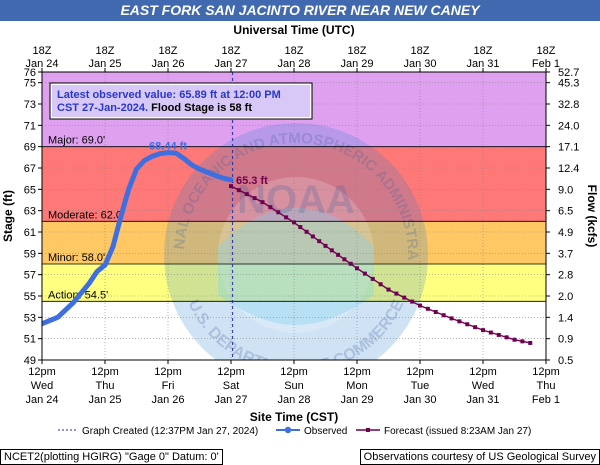 This screenshot has width=600, height=465. What do you see at coordinates (30, 254) in the screenshot?
I see `y-tick-label: 59` at bounding box center [30, 254].